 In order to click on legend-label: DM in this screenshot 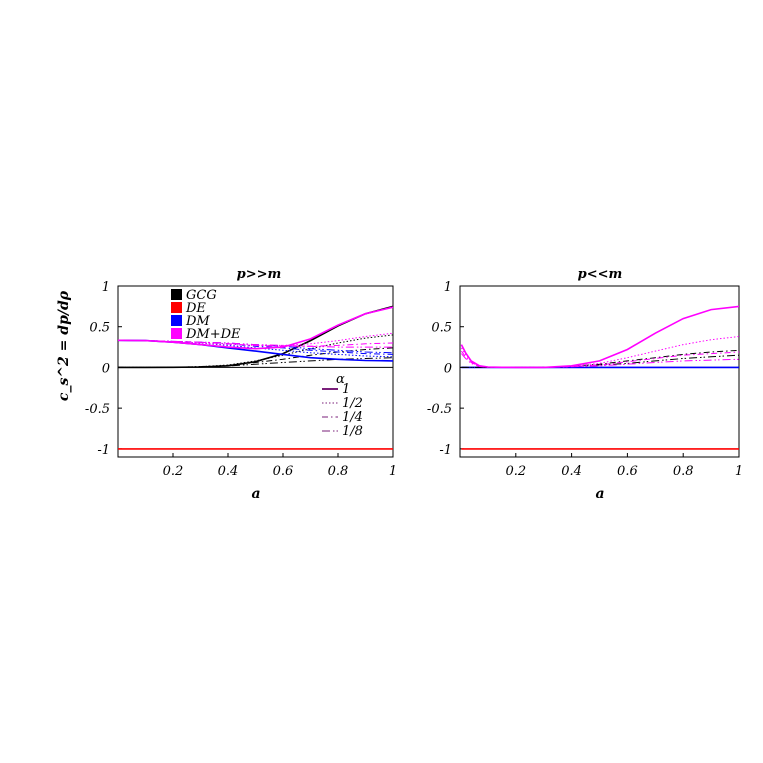, I will do `click(197, 321)`.